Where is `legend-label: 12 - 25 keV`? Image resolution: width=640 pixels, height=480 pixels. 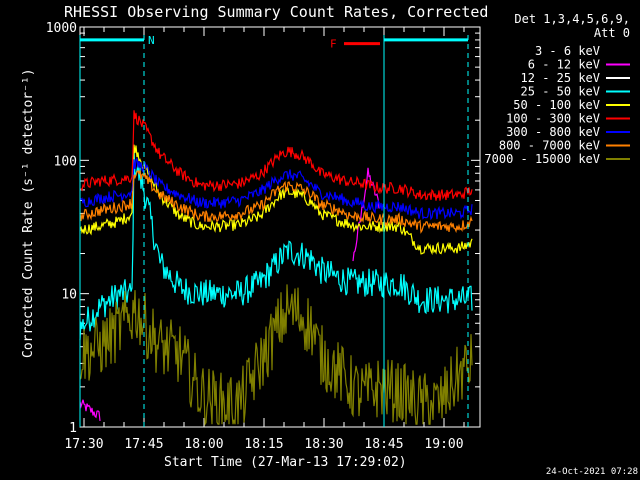
legend-label: 12 - 25 keV is located at coordinates (560, 78).